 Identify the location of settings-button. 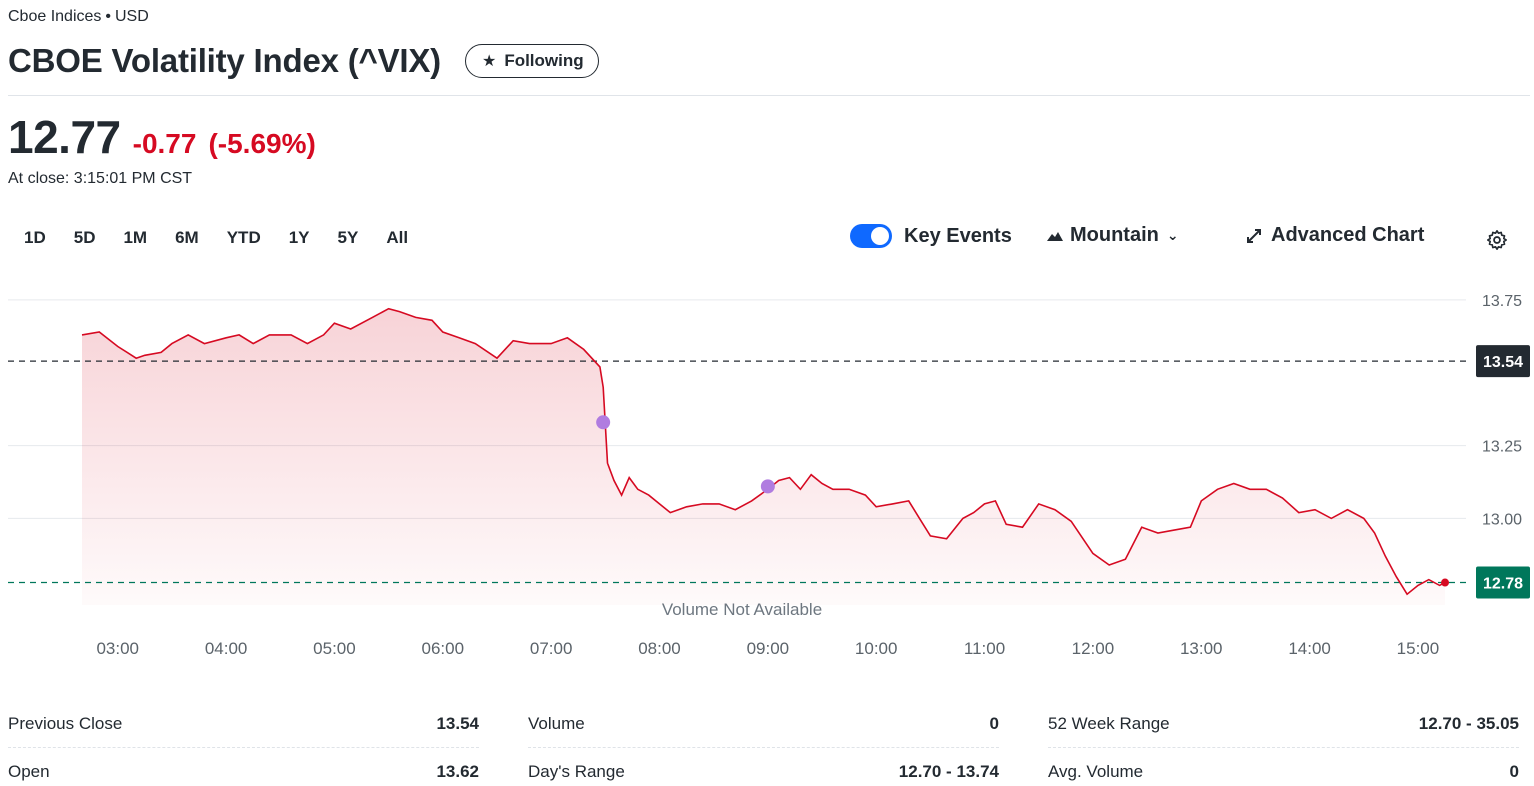
(1497, 240).